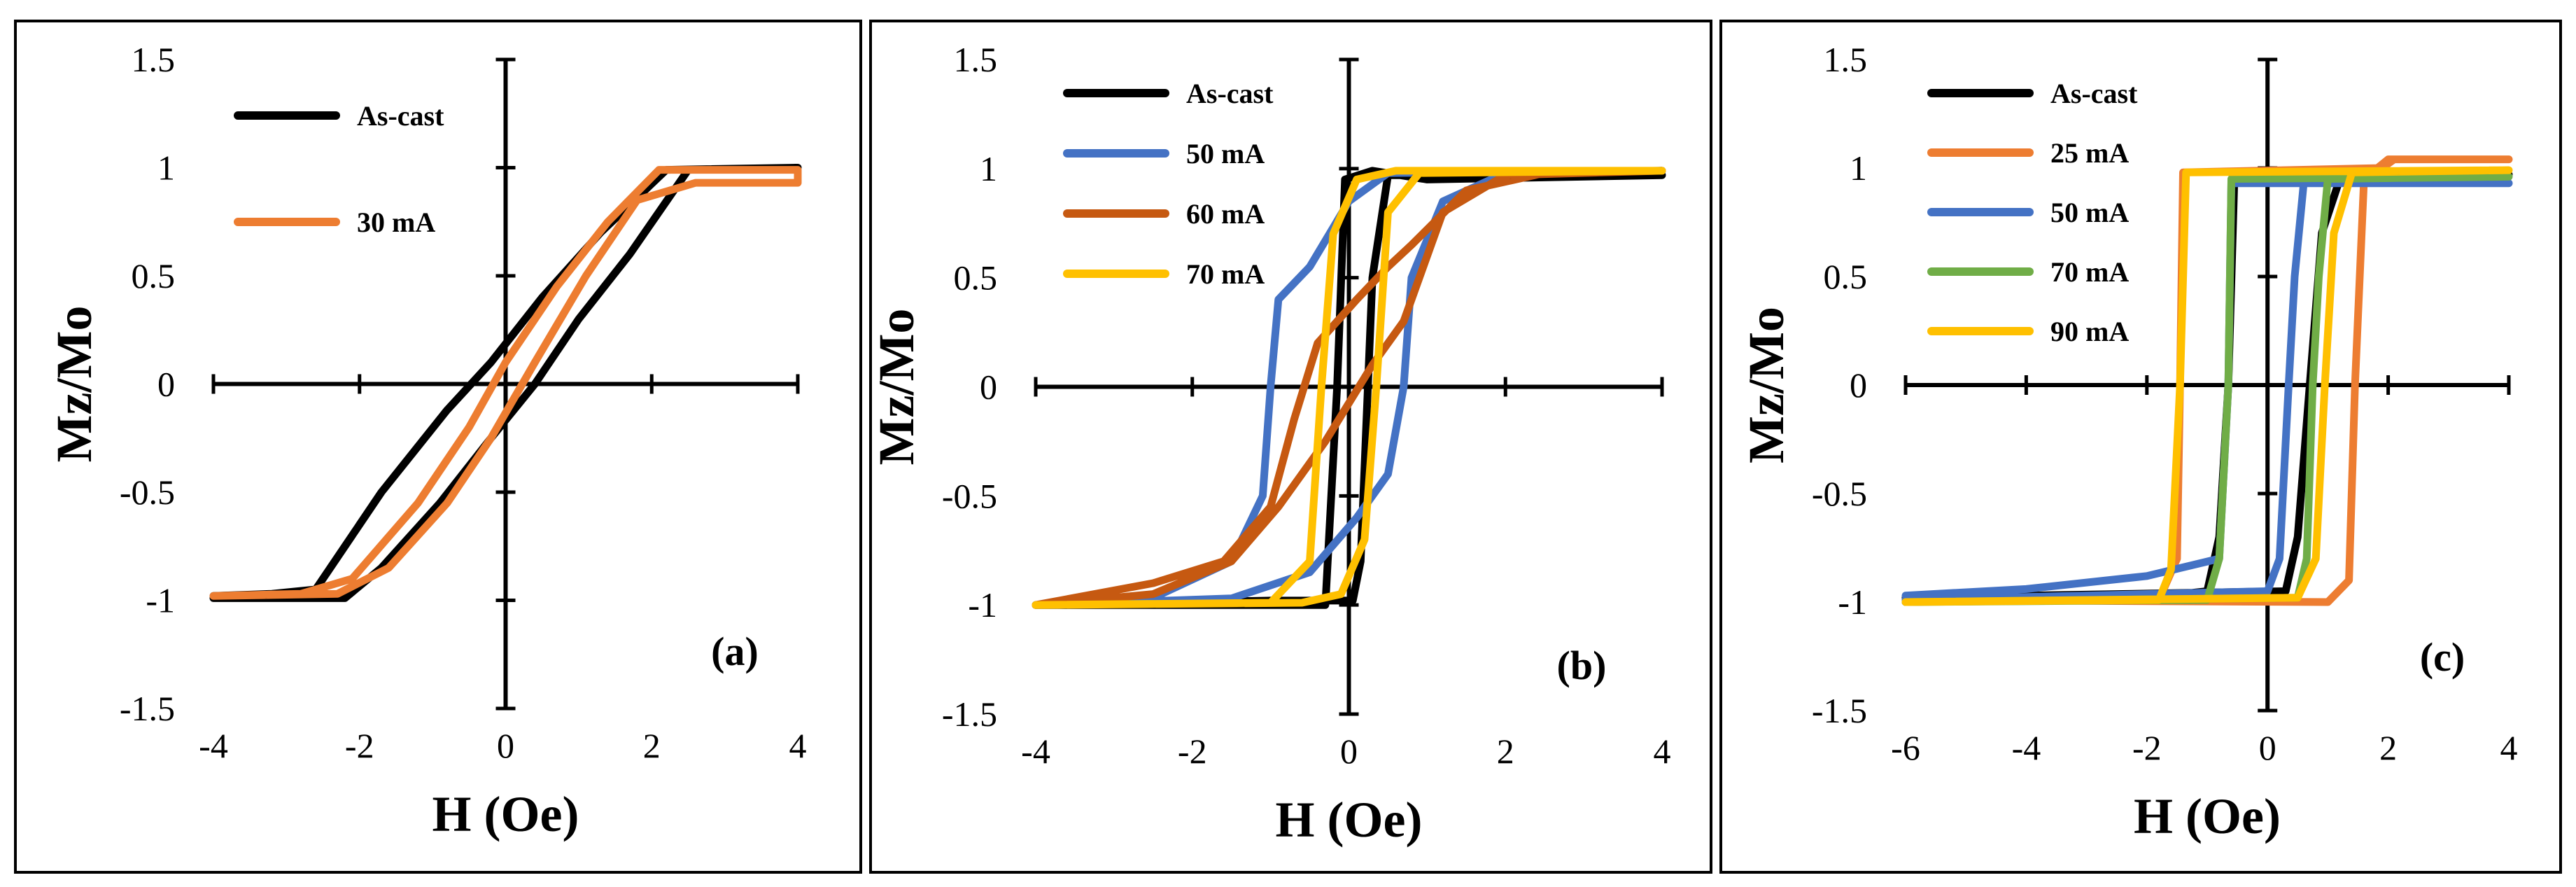  I want to click on legend-label: 25 mA, so click(2089, 153).